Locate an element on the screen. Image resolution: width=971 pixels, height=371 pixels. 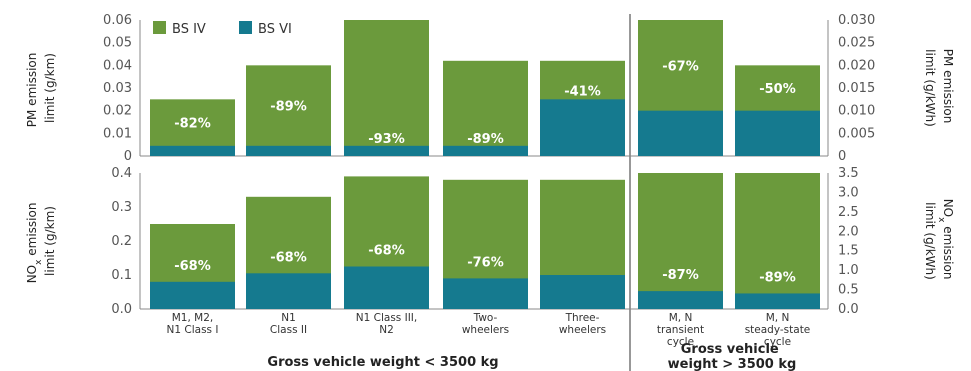
pm-bar-bs-iv-two-wheelers is located at coordinates (485, 108).